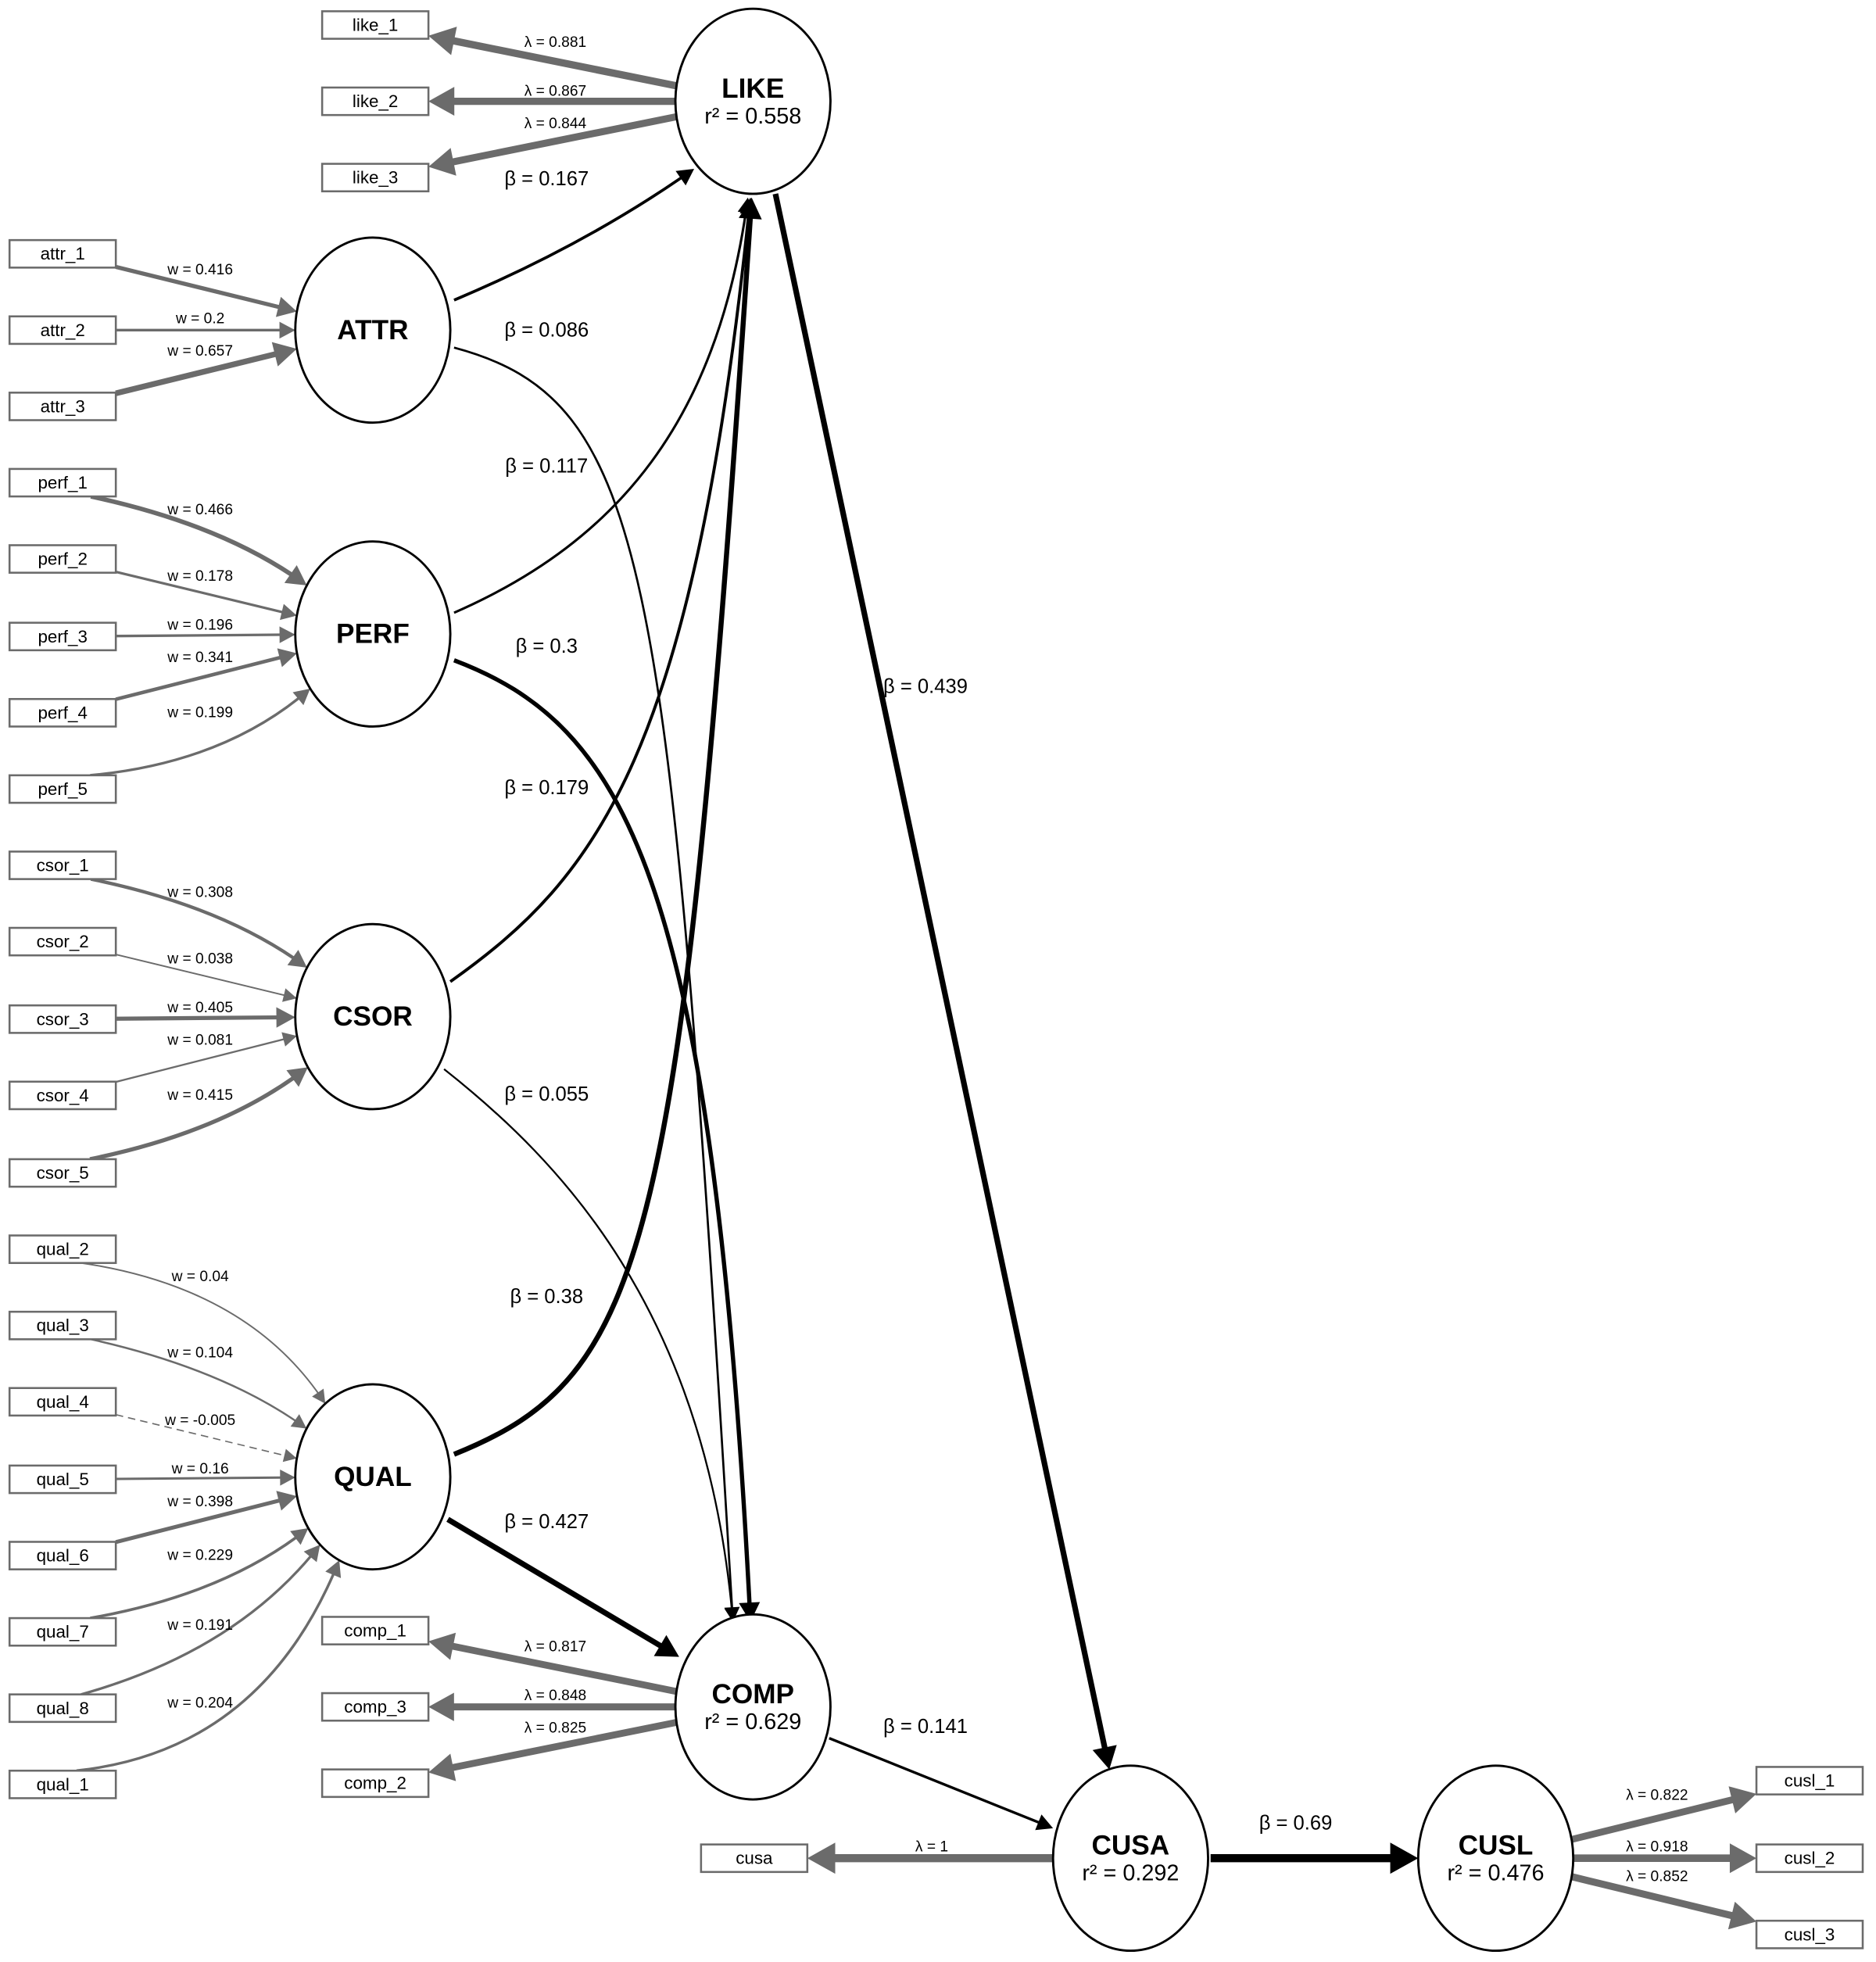 The image size is (1876, 1962). Describe the element at coordinates (375, 101) in the screenshot. I see `indicator-label: like_2` at that location.